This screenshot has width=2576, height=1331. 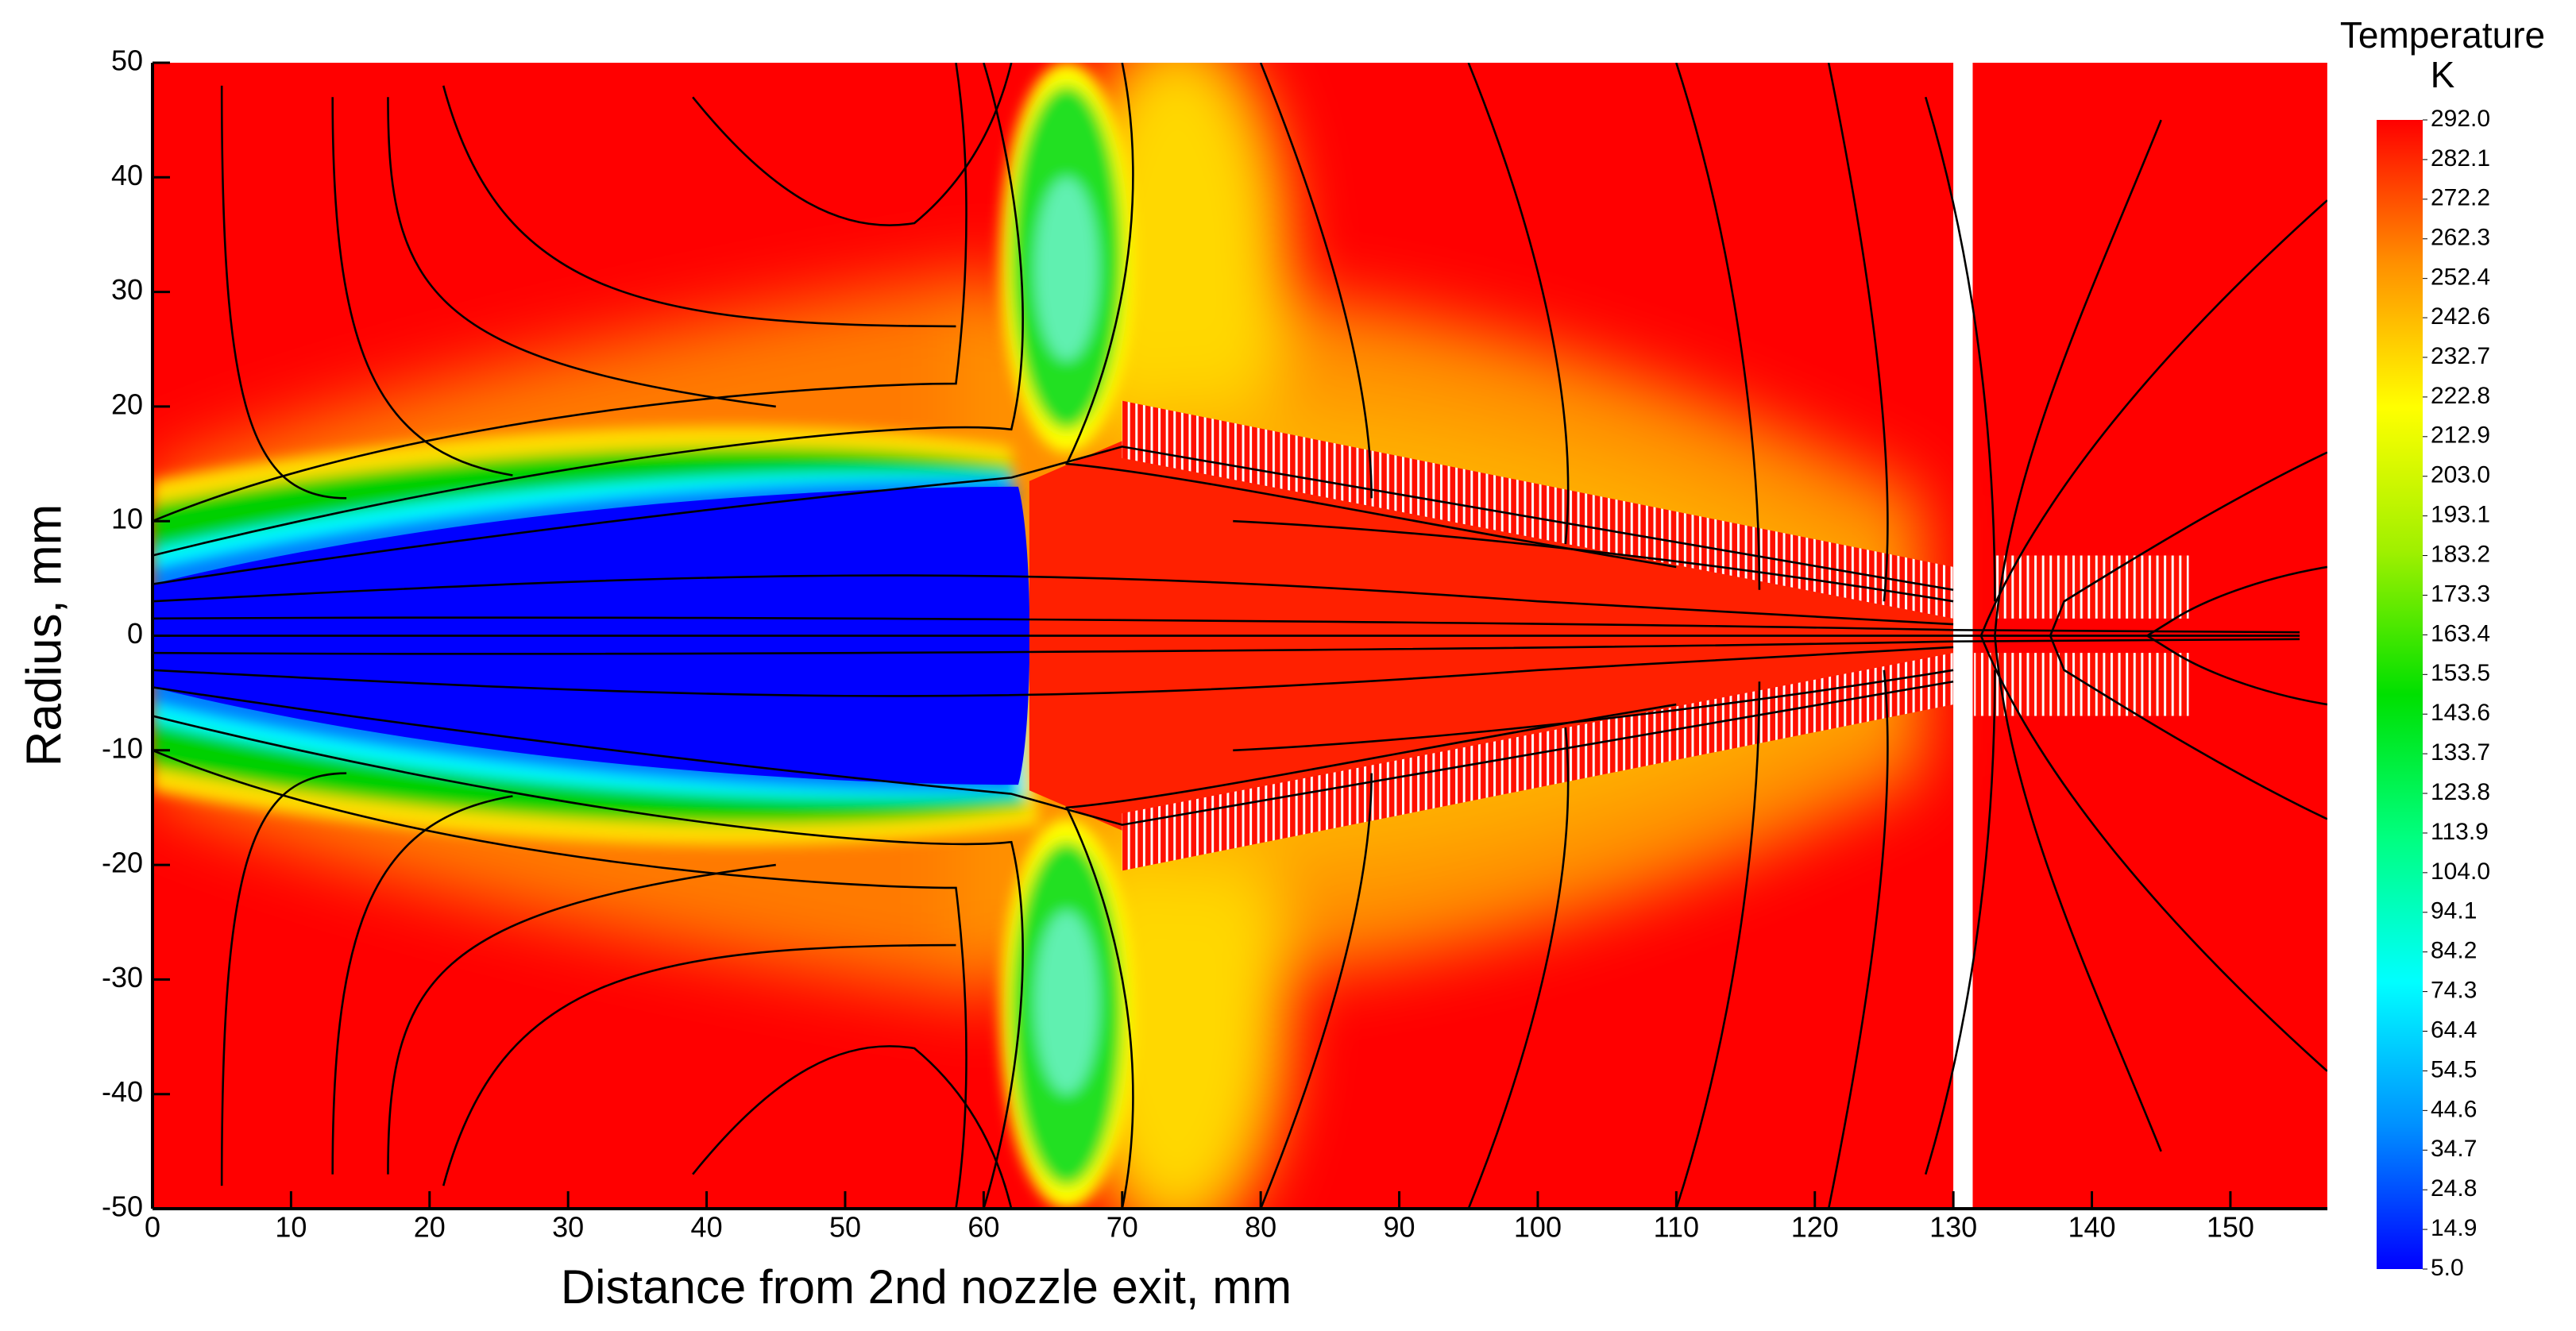 What do you see at coordinates (2460, 158) in the screenshot?
I see `colorbar-tick-label: 282.1` at bounding box center [2460, 158].